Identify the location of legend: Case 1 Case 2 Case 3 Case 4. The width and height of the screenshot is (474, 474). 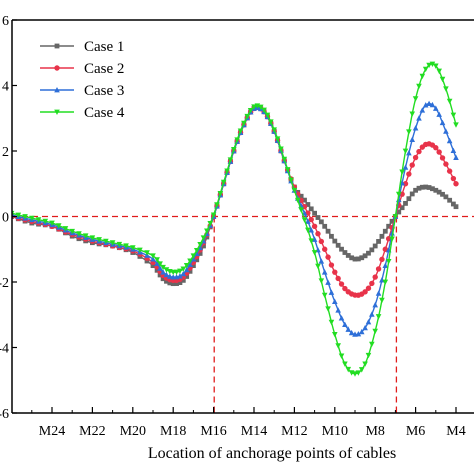
(82, 80).